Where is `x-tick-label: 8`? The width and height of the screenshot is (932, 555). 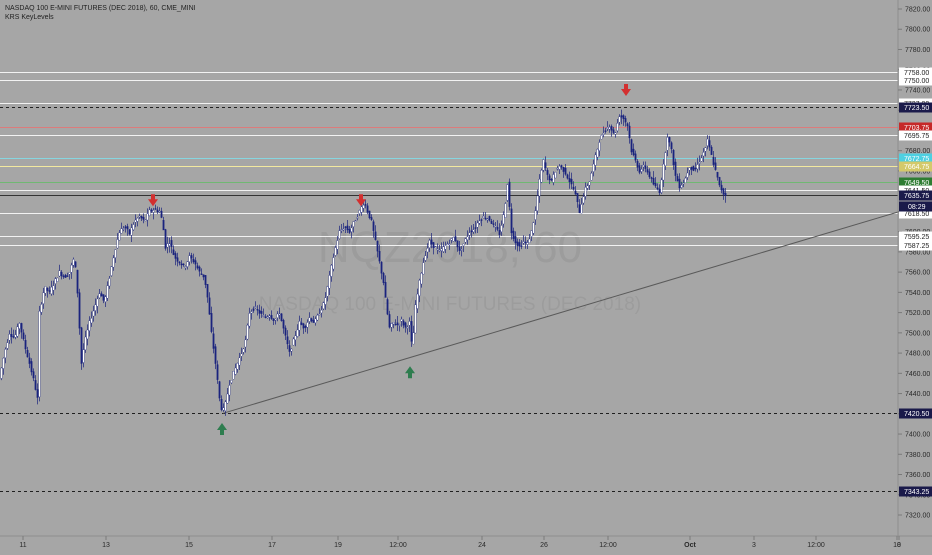 x-tick-label: 8 is located at coordinates (899, 545).